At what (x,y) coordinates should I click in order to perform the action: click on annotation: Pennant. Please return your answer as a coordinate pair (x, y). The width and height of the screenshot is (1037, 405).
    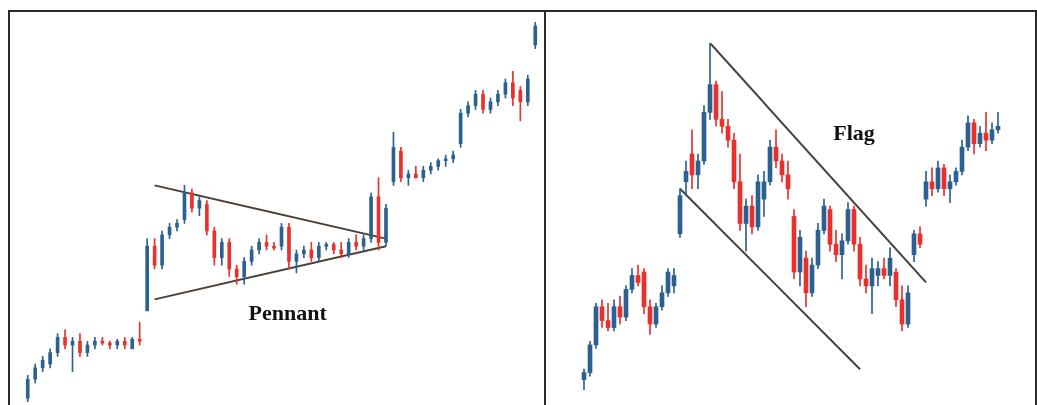
    Looking at the image, I should click on (288, 313).